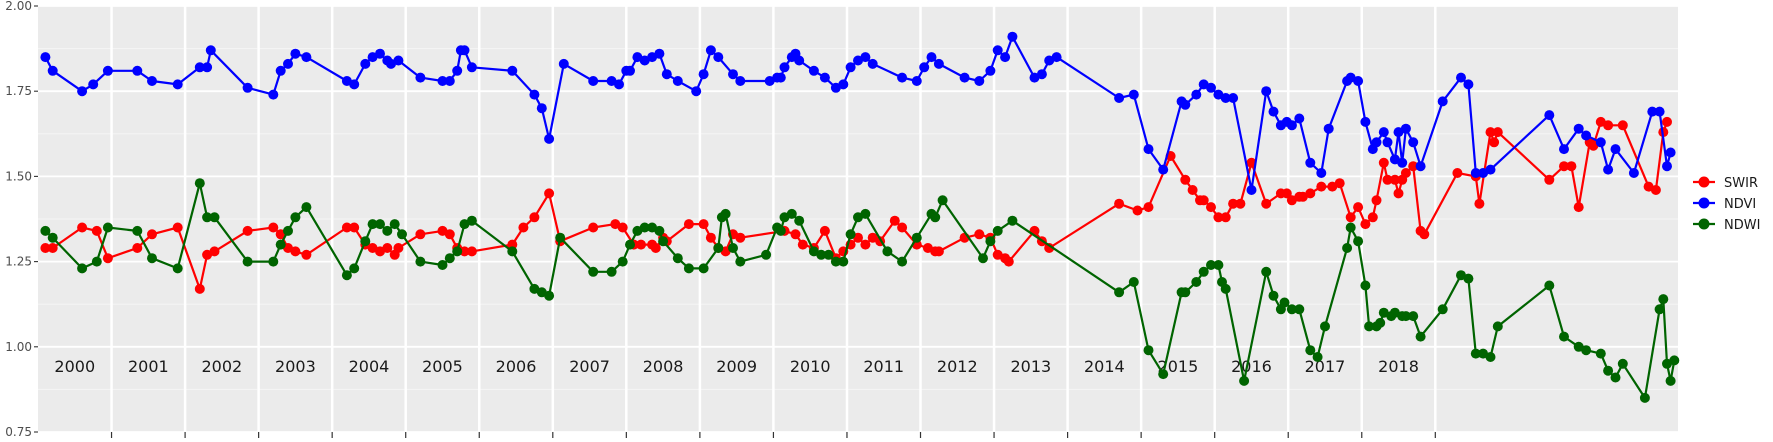 Image resolution: width=1773 pixels, height=442 pixels. What do you see at coordinates (369, 366) in the screenshot?
I see `year-label: 2004` at bounding box center [369, 366].